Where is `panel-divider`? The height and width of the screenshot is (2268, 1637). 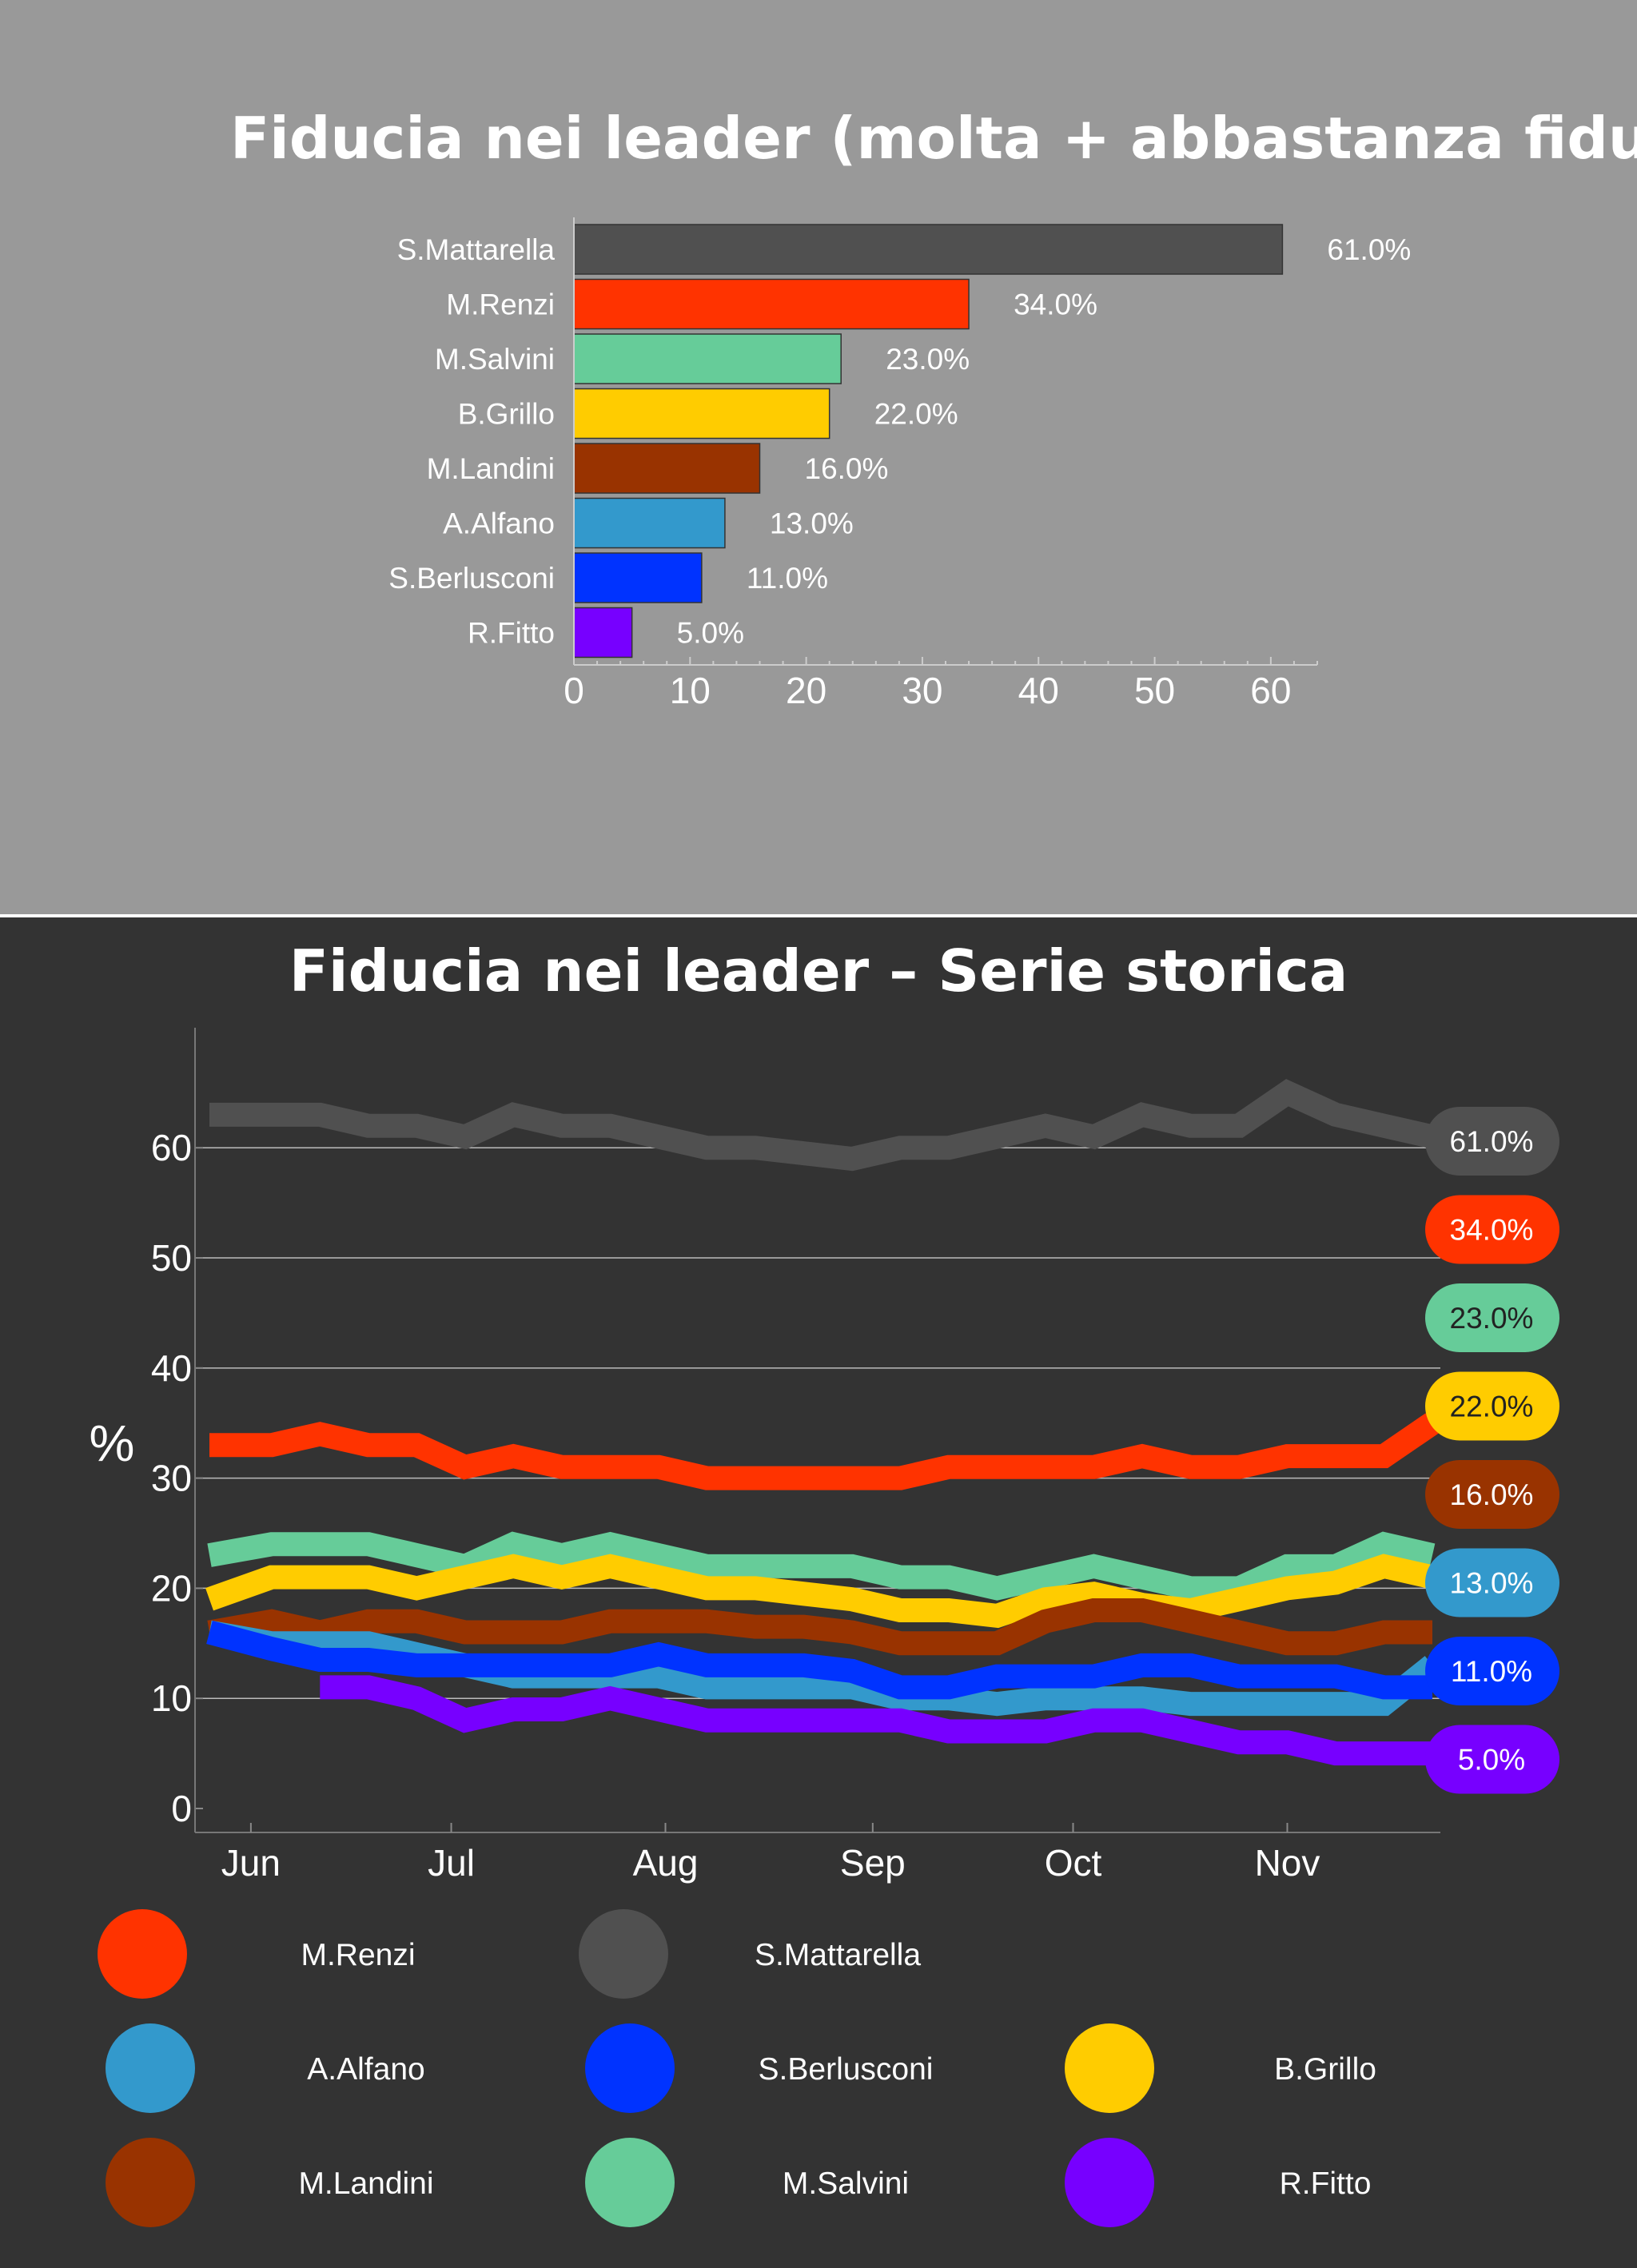 panel-divider is located at coordinates (818, 915).